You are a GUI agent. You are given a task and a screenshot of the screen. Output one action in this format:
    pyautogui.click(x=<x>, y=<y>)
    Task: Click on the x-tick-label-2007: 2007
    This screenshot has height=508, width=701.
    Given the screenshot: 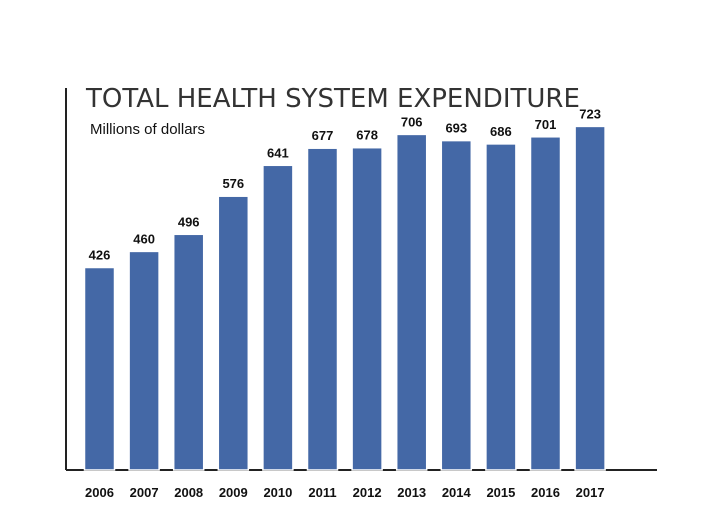 What is the action you would take?
    pyautogui.click(x=144, y=492)
    